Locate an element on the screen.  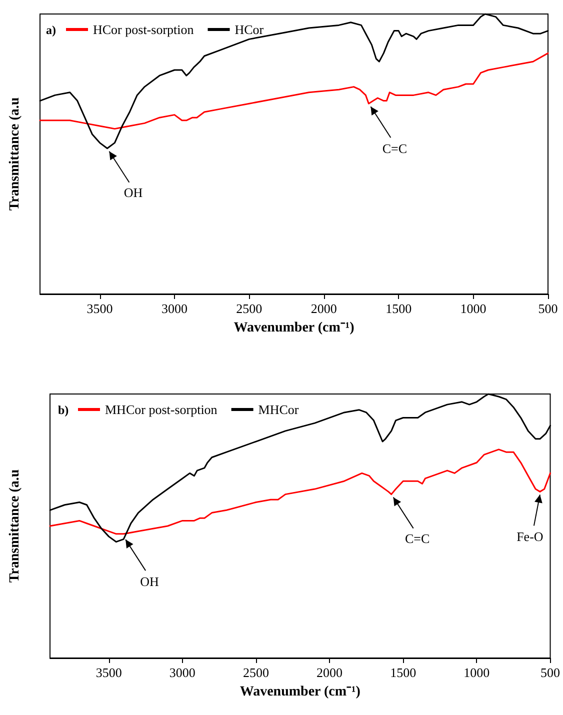
text: a) is located at coordinates (51, 30).